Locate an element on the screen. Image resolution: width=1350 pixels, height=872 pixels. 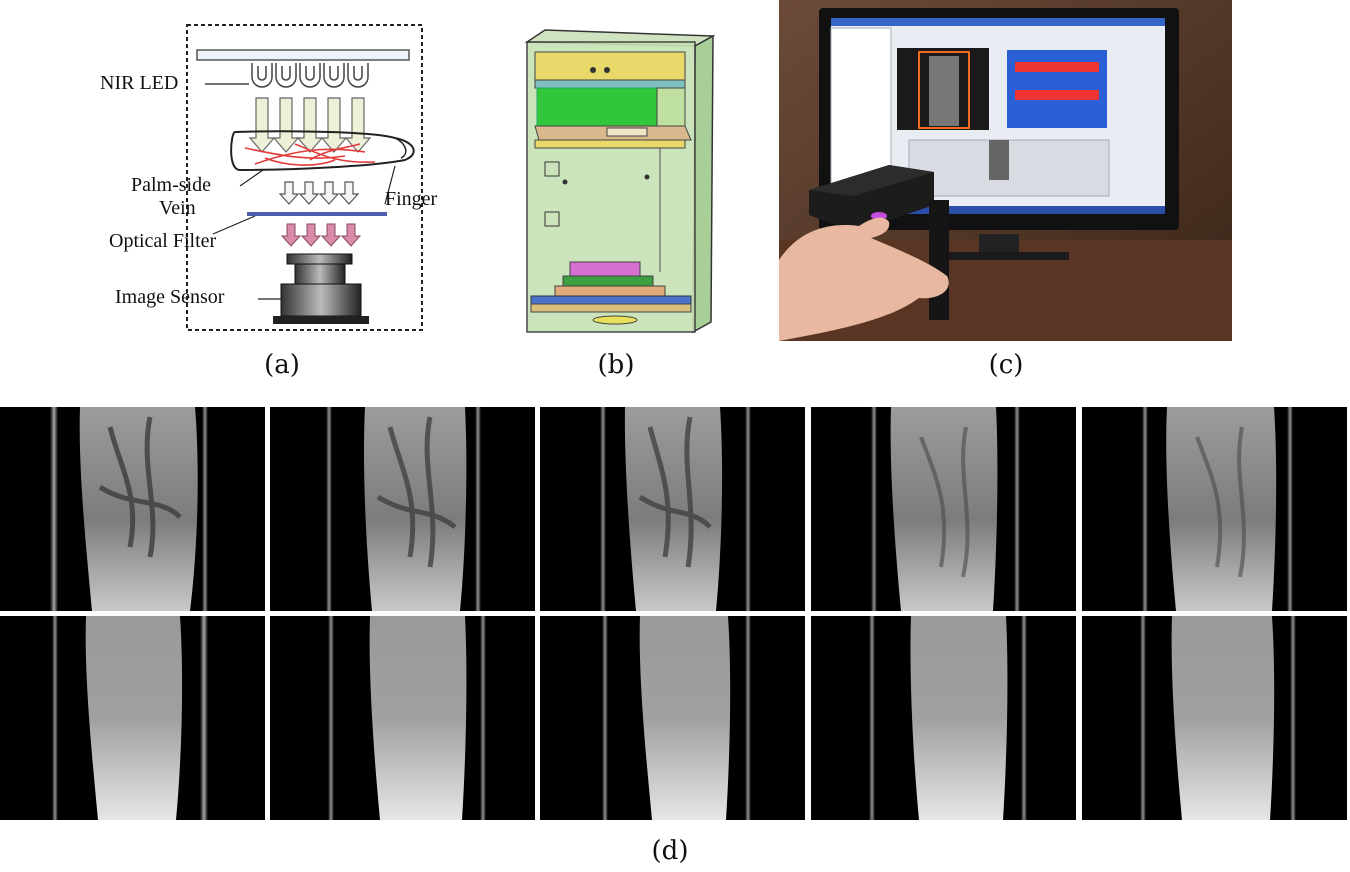
vein-image-r1-c4 is located at coordinates (943, 509).